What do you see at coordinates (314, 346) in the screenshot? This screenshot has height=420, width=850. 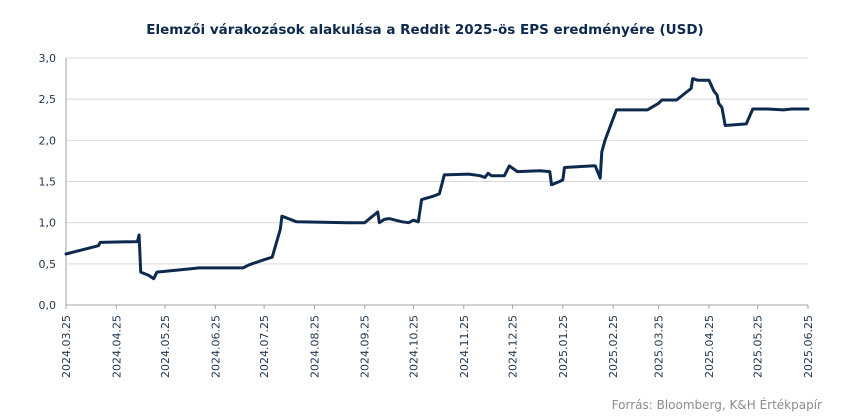 I see `x-tick-label: 2024.08.25` at bounding box center [314, 346].